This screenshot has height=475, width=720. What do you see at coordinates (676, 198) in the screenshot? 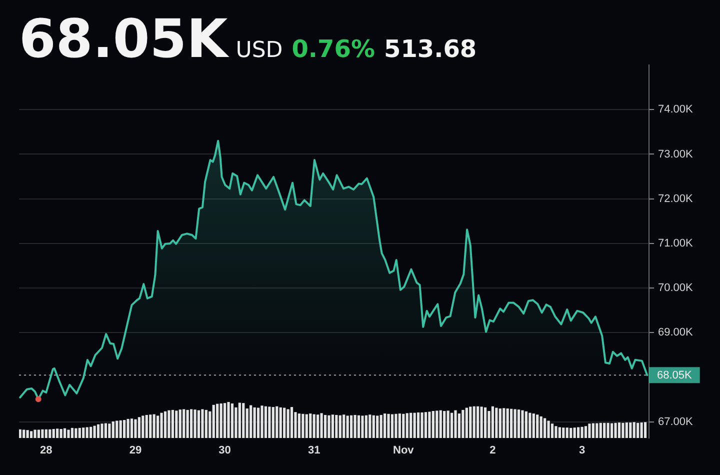
I see `y-tick-label: 72.00K` at bounding box center [676, 198].